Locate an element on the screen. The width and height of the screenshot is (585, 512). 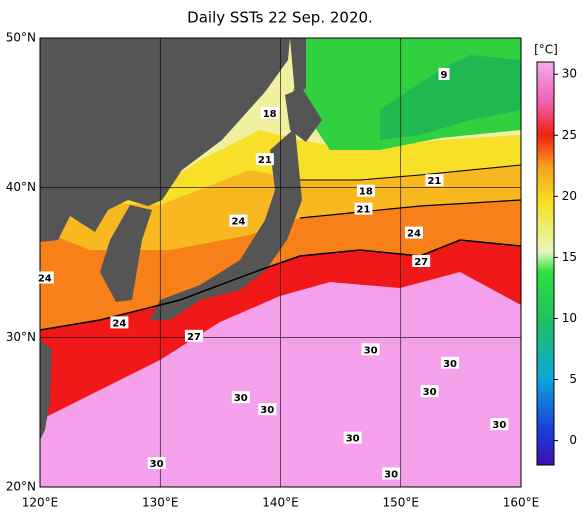
contour-label: 9 is located at coordinates (444, 75).